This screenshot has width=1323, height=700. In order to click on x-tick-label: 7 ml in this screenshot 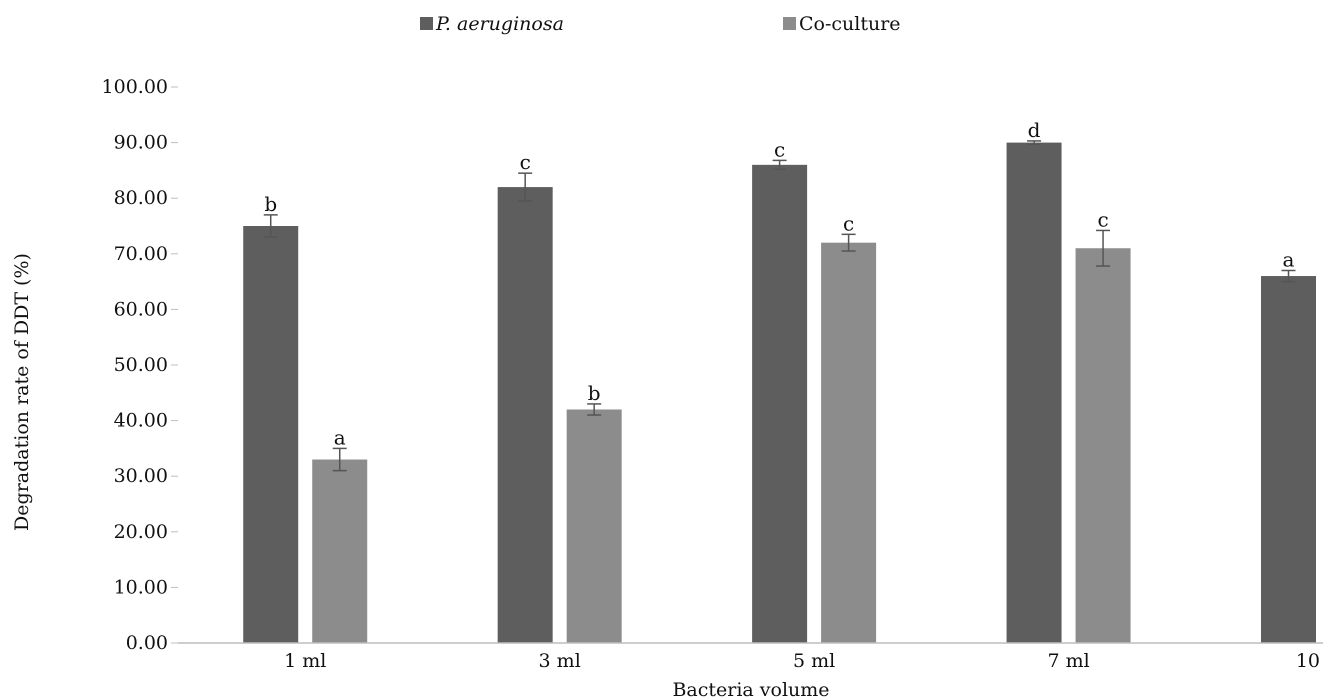, I will do `click(1068, 661)`.